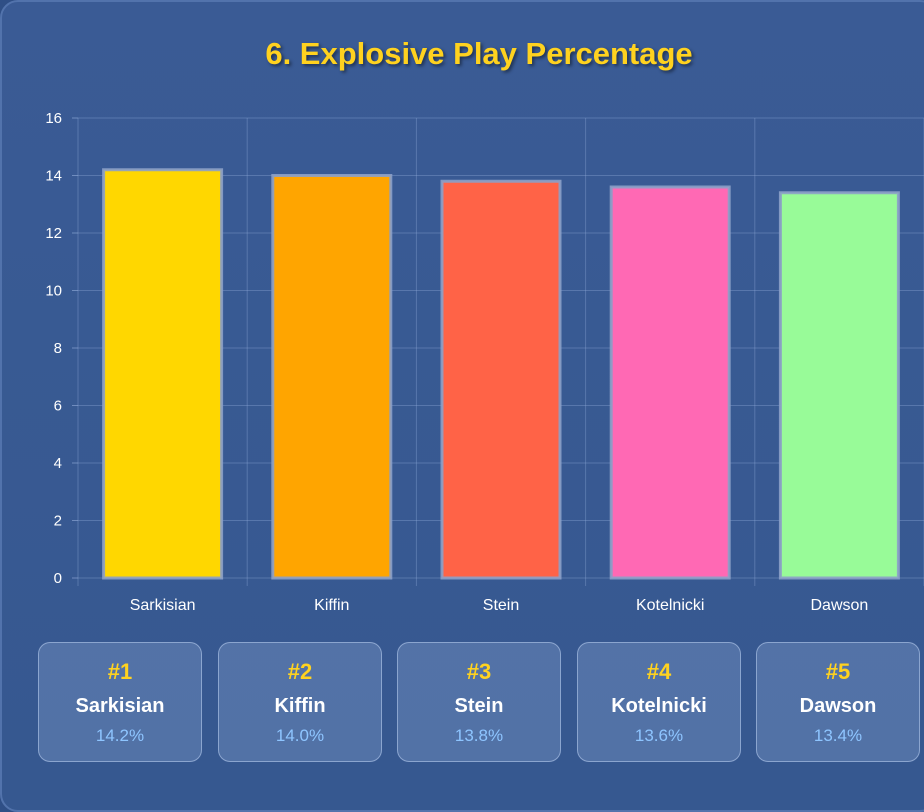 The width and height of the screenshot is (924, 812). Describe the element at coordinates (53, 233) in the screenshot. I see `y-tick-label: 12` at that location.